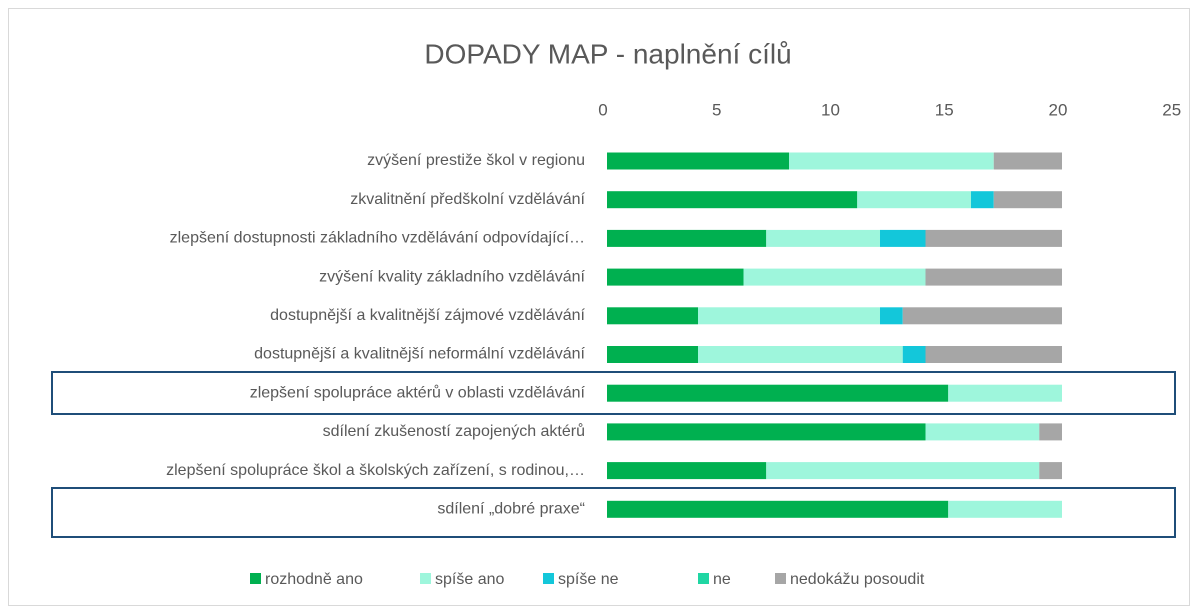  What do you see at coordinates (716, 109) in the screenshot?
I see `x-tick-label: 5` at bounding box center [716, 109].